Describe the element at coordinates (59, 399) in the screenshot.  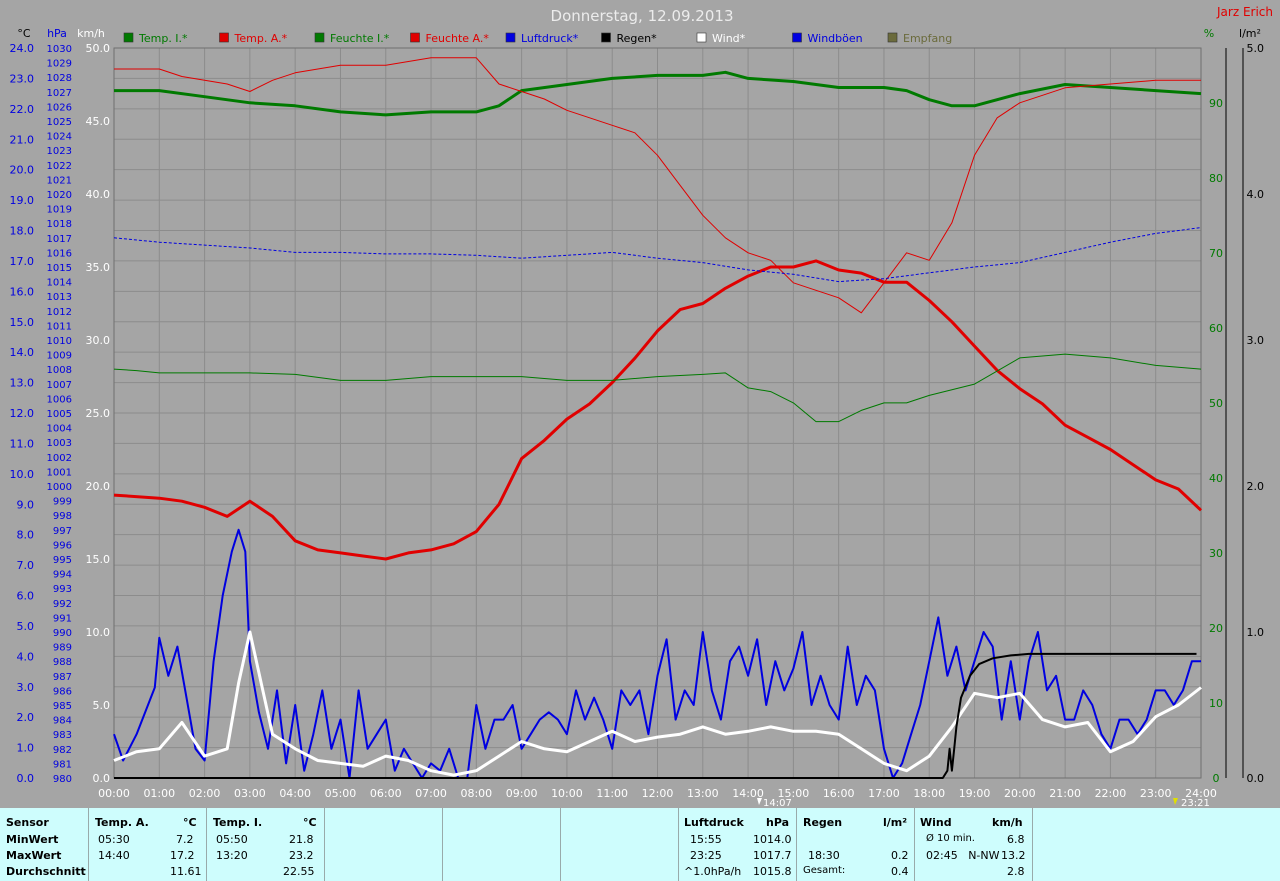
I see `pressure-tick-label: 1006` at that location.